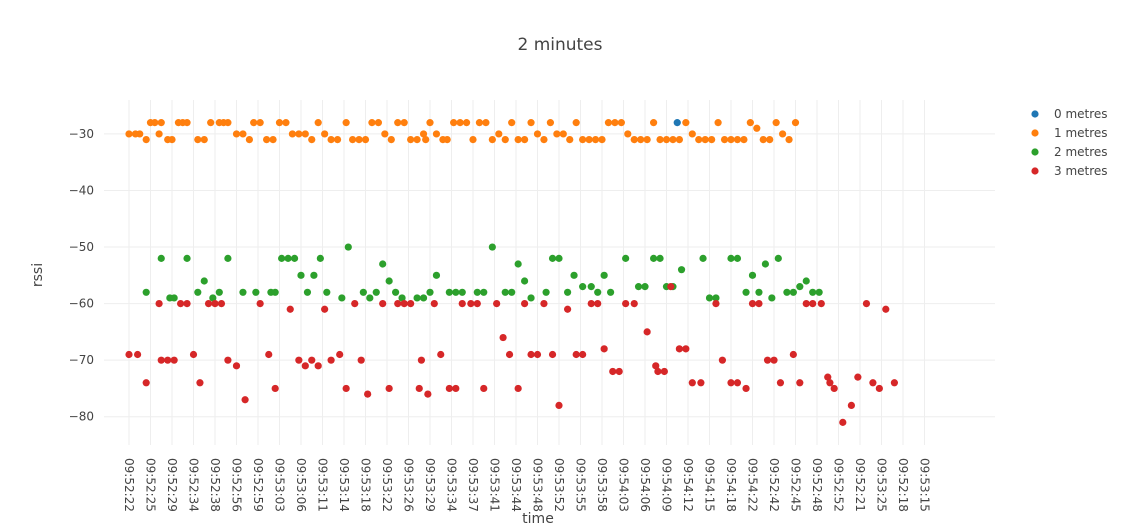 The image size is (1121, 530). What do you see at coordinates (1069, 142) in the screenshot?
I see `legend: 0 metres 1 metres 2 metres 3 metres` at bounding box center [1069, 142].